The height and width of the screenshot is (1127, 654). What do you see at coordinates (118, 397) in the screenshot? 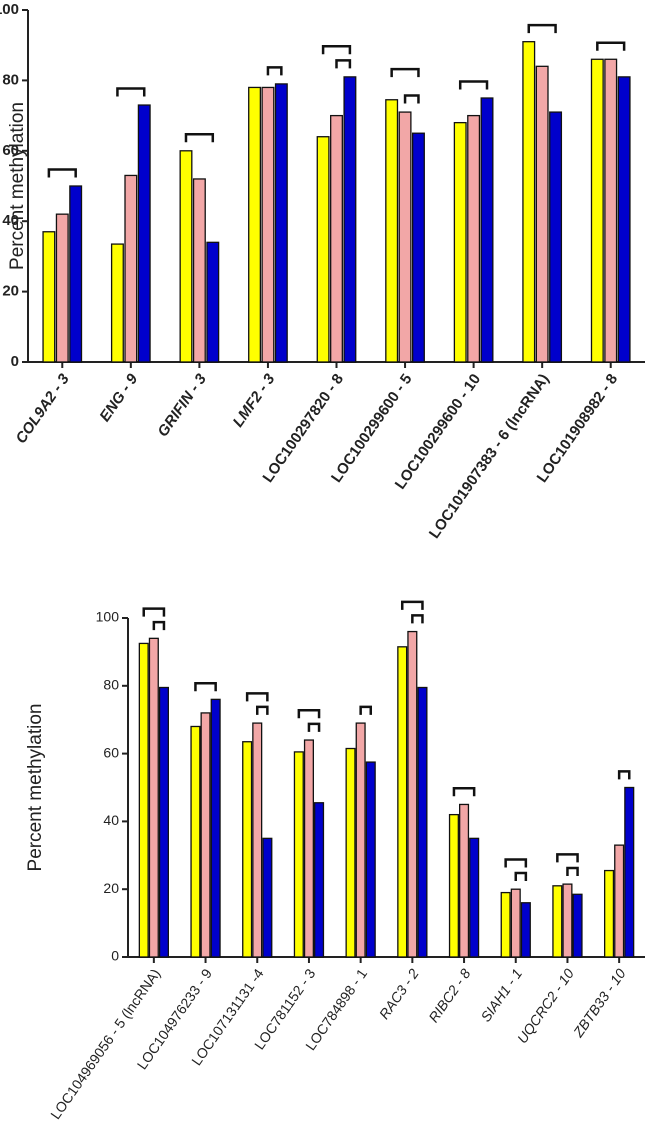
I see `x-tick-label: ENG - 9` at bounding box center [118, 397].